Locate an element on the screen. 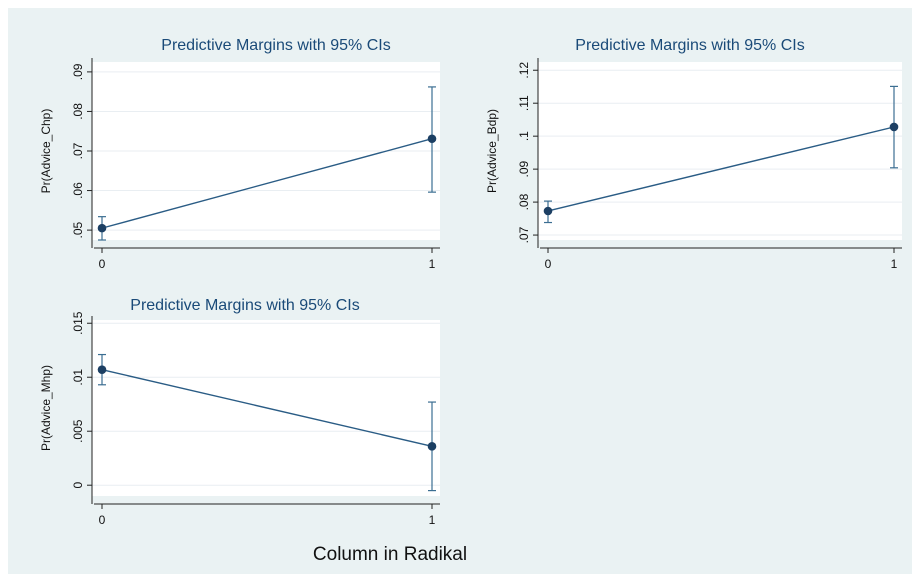 Image resolution: width=920 pixels, height=580 pixels. y-tick-label: 0 is located at coordinates (78, 485).